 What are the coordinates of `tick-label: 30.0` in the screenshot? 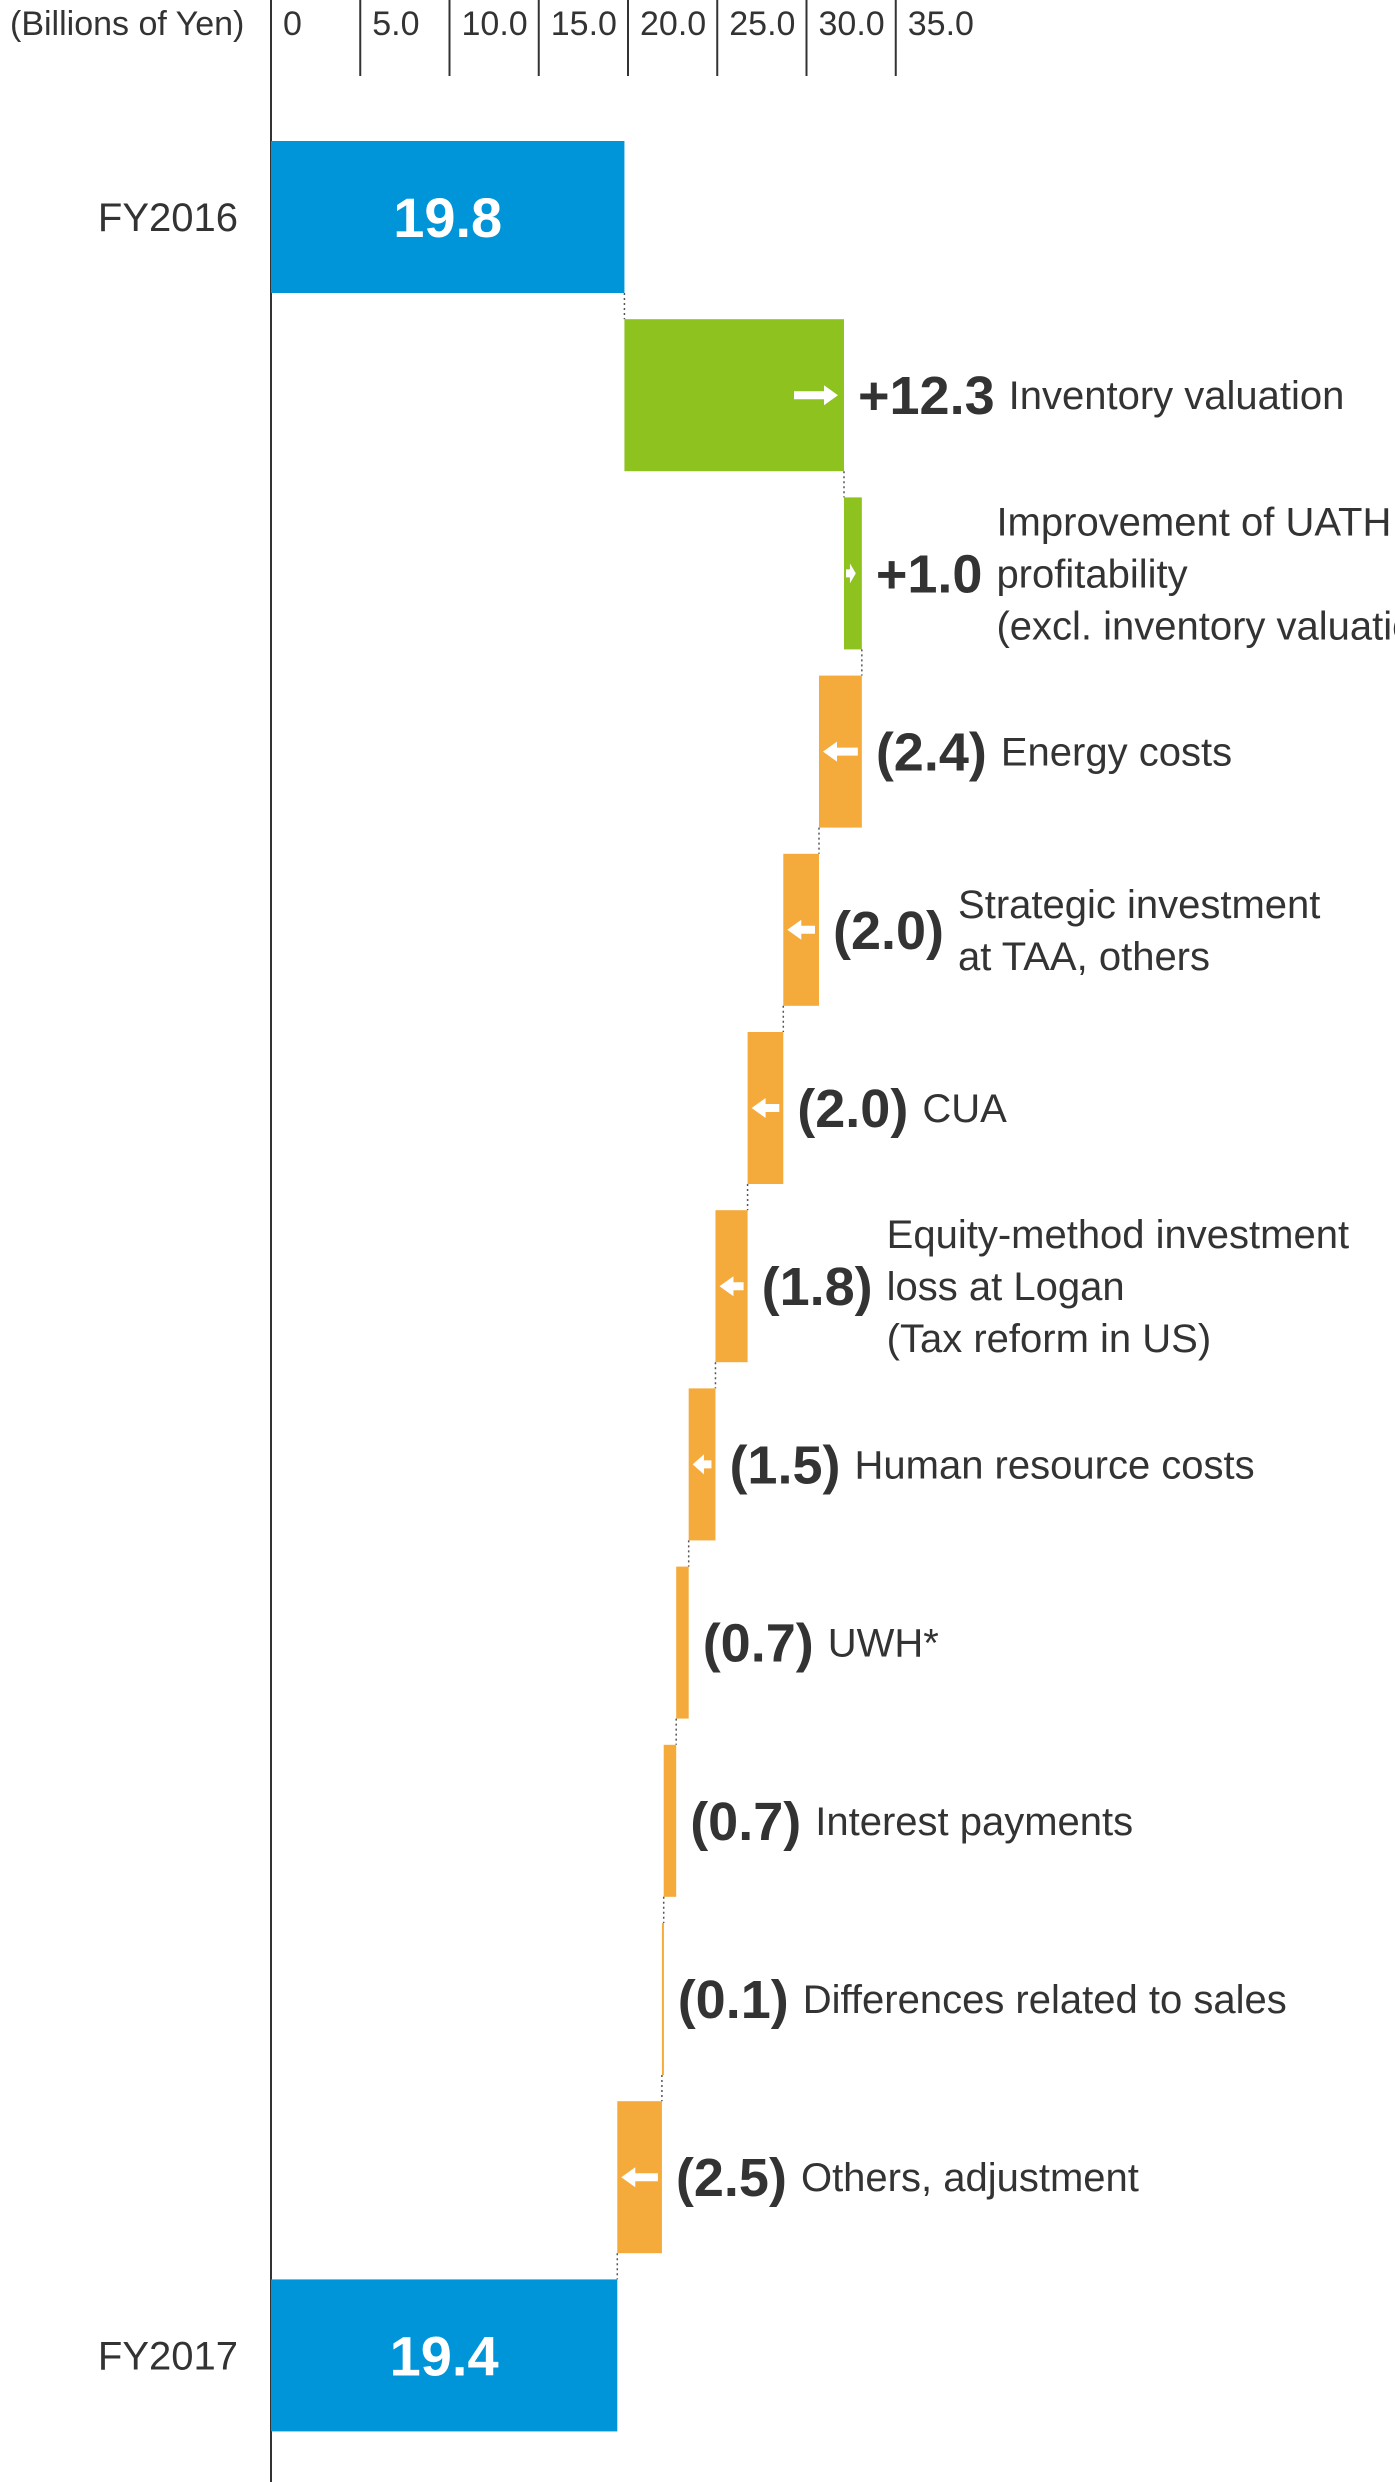 It's located at (852, 24).